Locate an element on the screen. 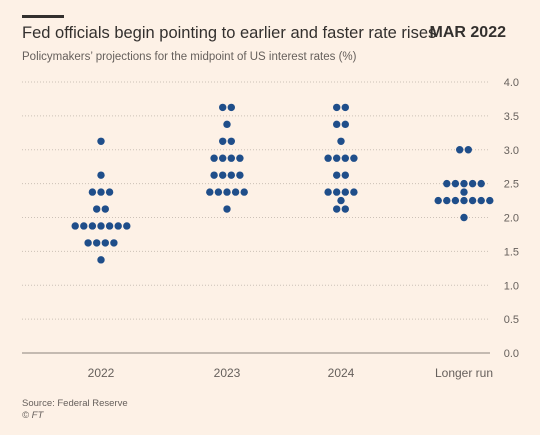 The image size is (540, 435). x-tick-label: 2024 is located at coordinates (341, 373).